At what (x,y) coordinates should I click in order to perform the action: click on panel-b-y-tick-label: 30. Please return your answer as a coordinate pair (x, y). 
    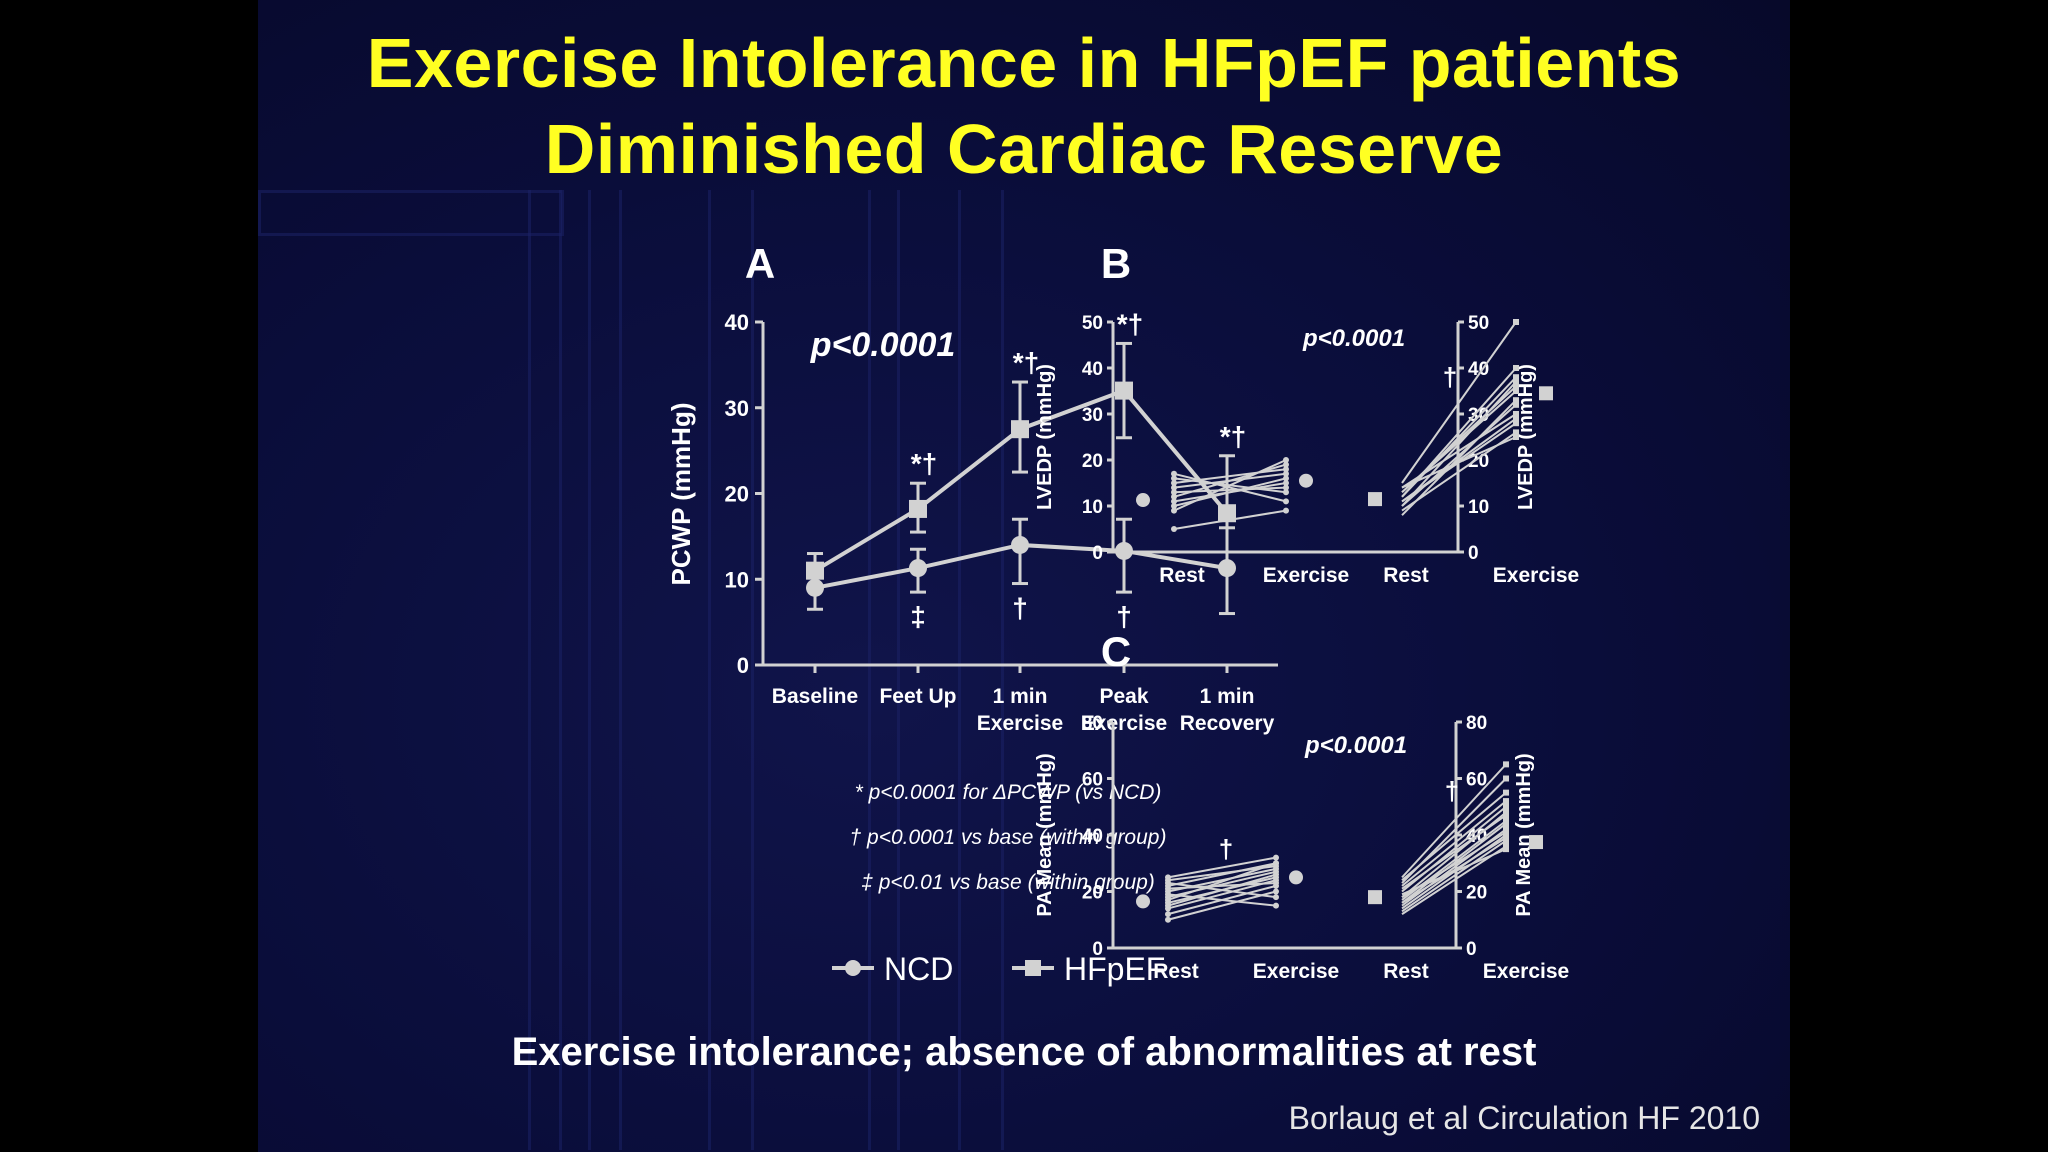
    Looking at the image, I should click on (1092, 415).